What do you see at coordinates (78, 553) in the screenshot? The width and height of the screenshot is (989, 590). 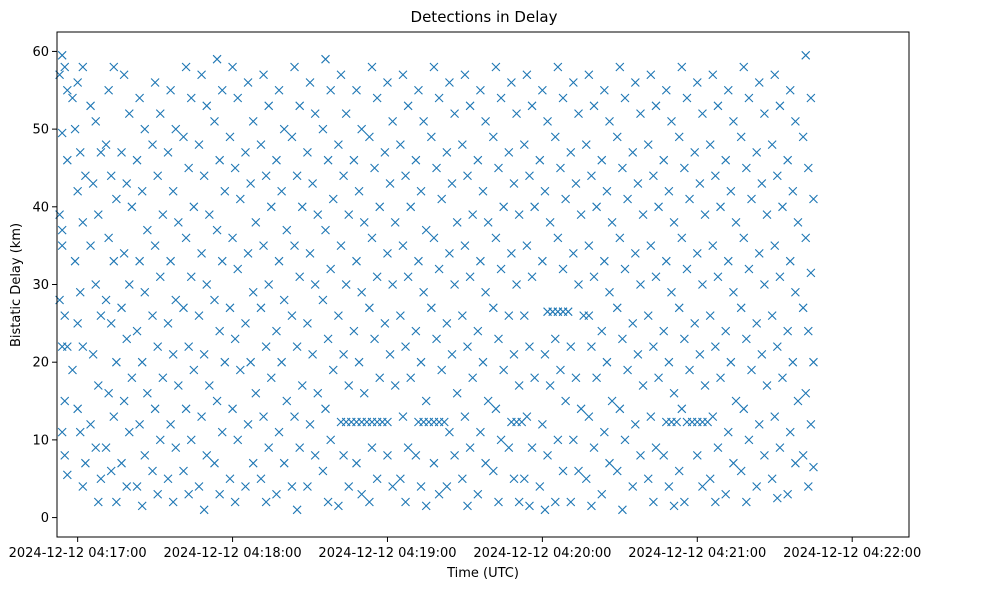 I see `x-tick-label: 2024-12-12 04:17:00` at bounding box center [78, 553].